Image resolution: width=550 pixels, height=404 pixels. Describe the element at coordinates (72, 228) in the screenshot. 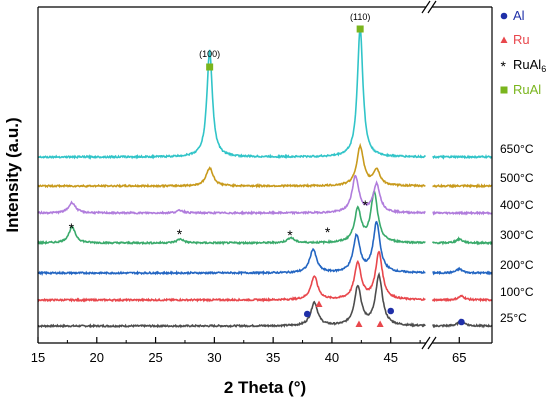

I see `rual6-star-1: *` at that location.